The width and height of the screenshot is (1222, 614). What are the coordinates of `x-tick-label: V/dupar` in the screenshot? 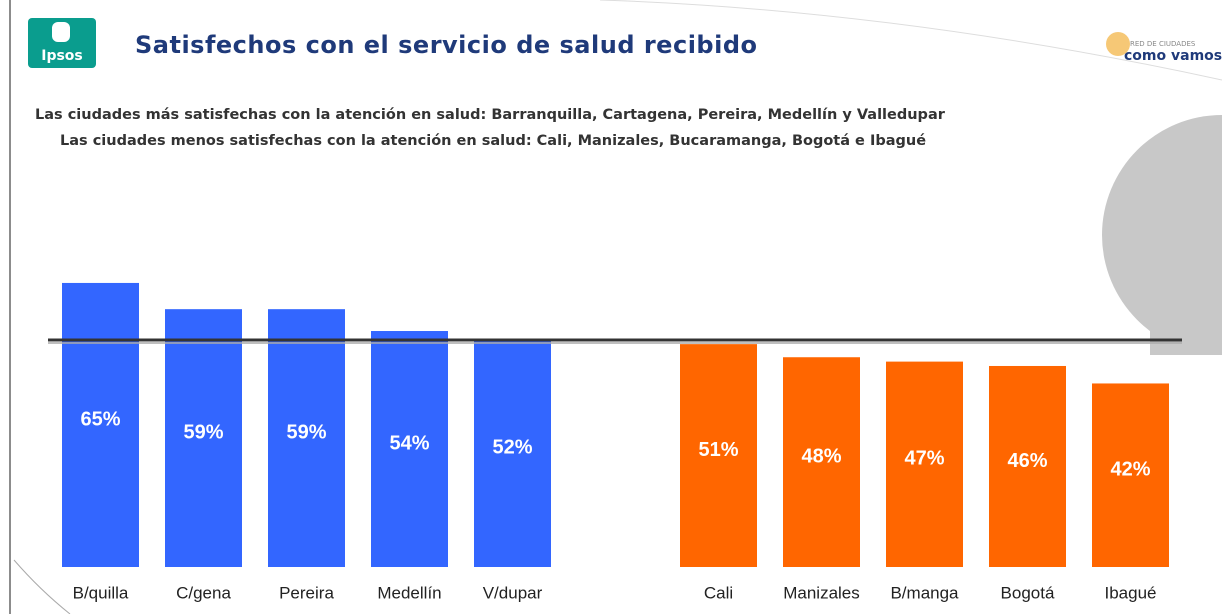 It's located at (513, 592).